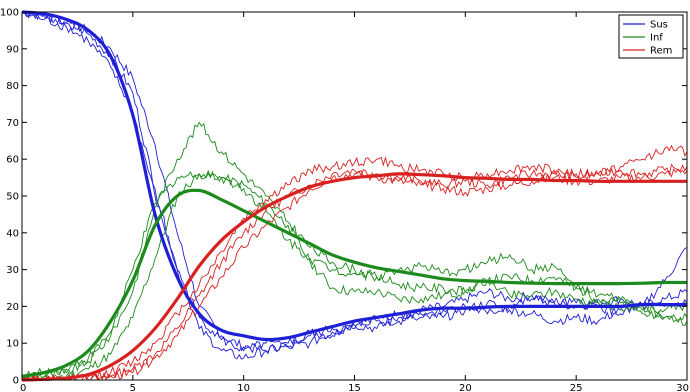 This screenshot has height=392, width=690. What do you see at coordinates (661, 51) in the screenshot?
I see `legend-label-rem: Rem` at bounding box center [661, 51].